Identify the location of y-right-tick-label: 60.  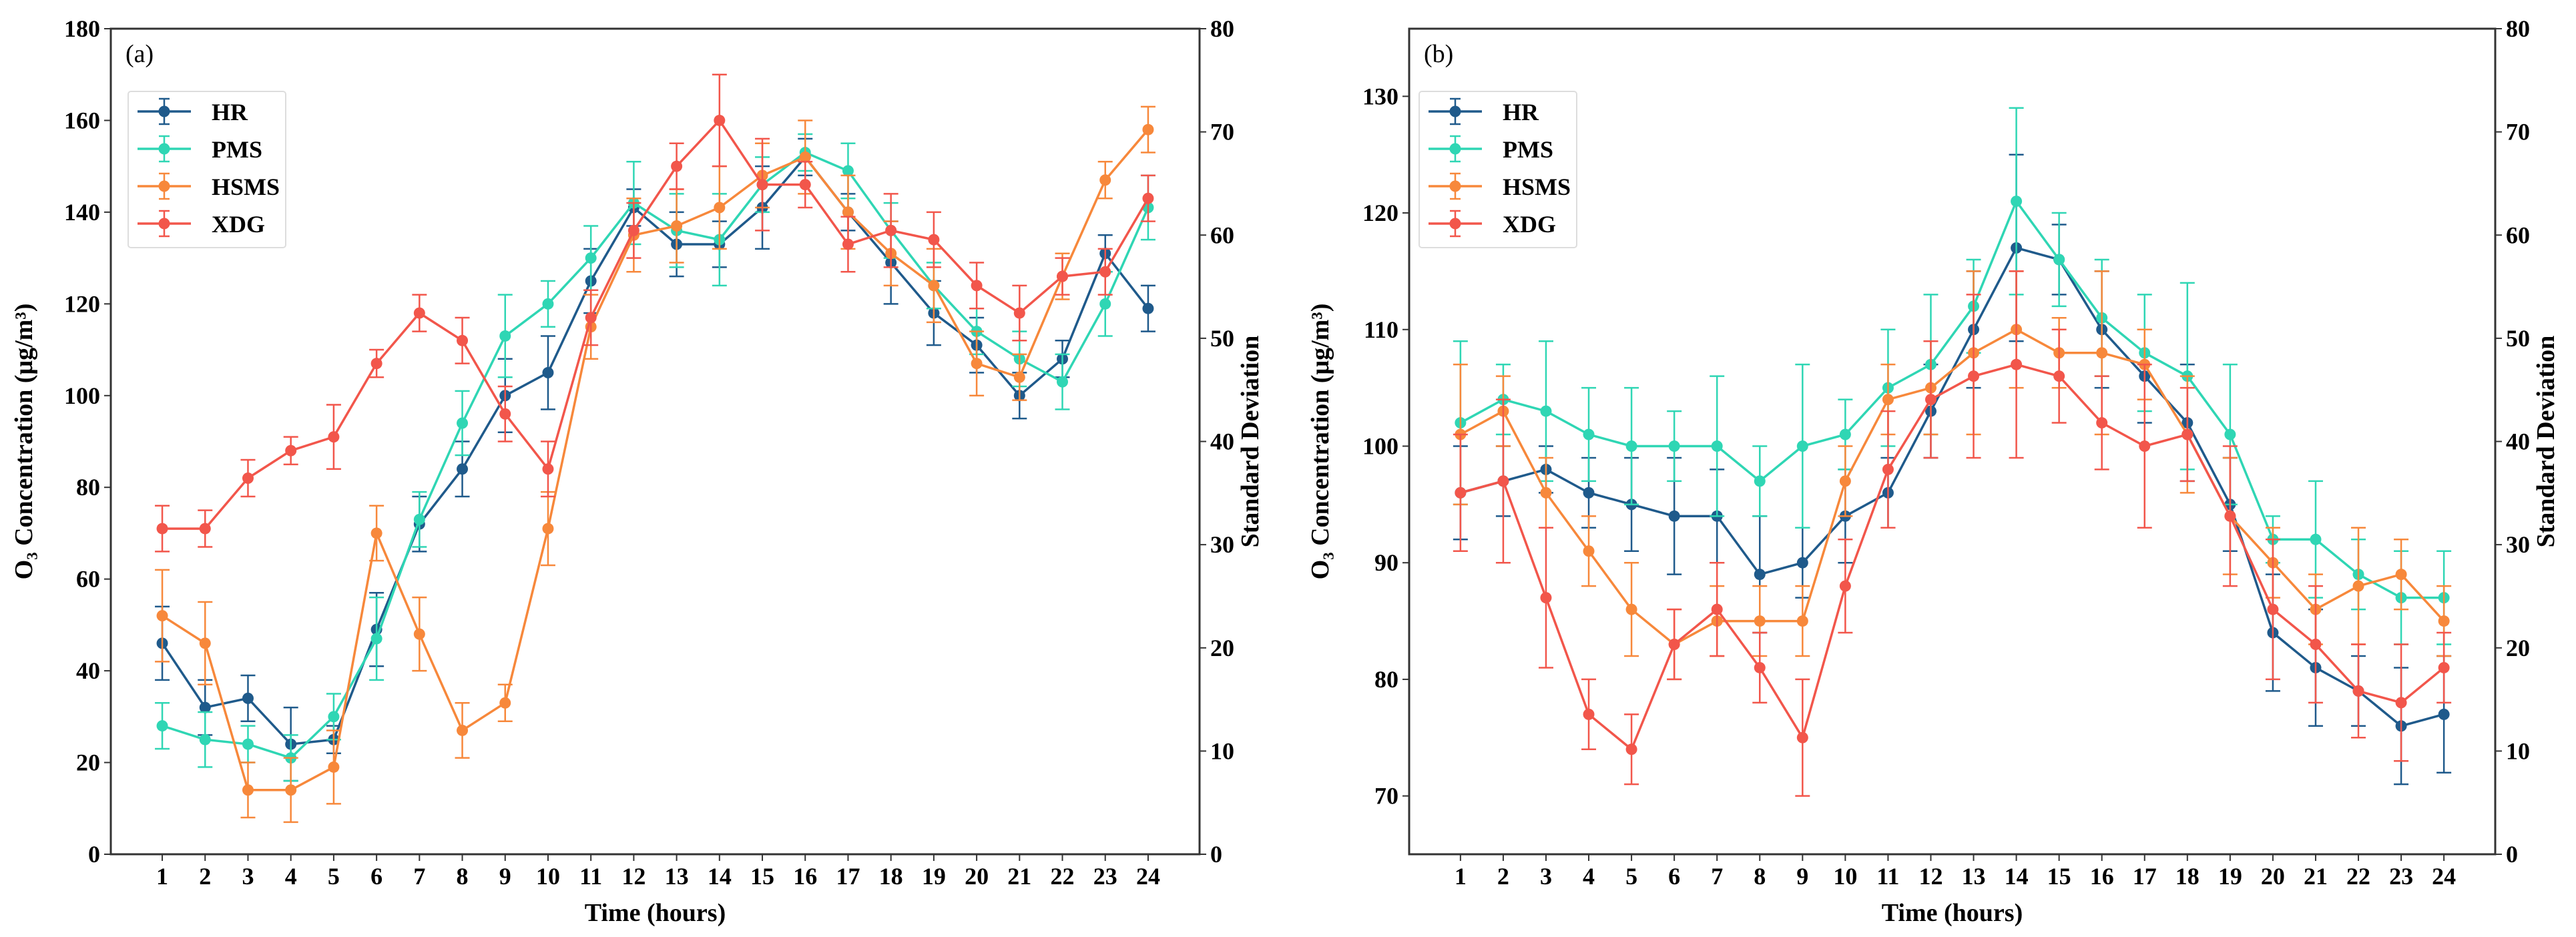
(2518, 235).